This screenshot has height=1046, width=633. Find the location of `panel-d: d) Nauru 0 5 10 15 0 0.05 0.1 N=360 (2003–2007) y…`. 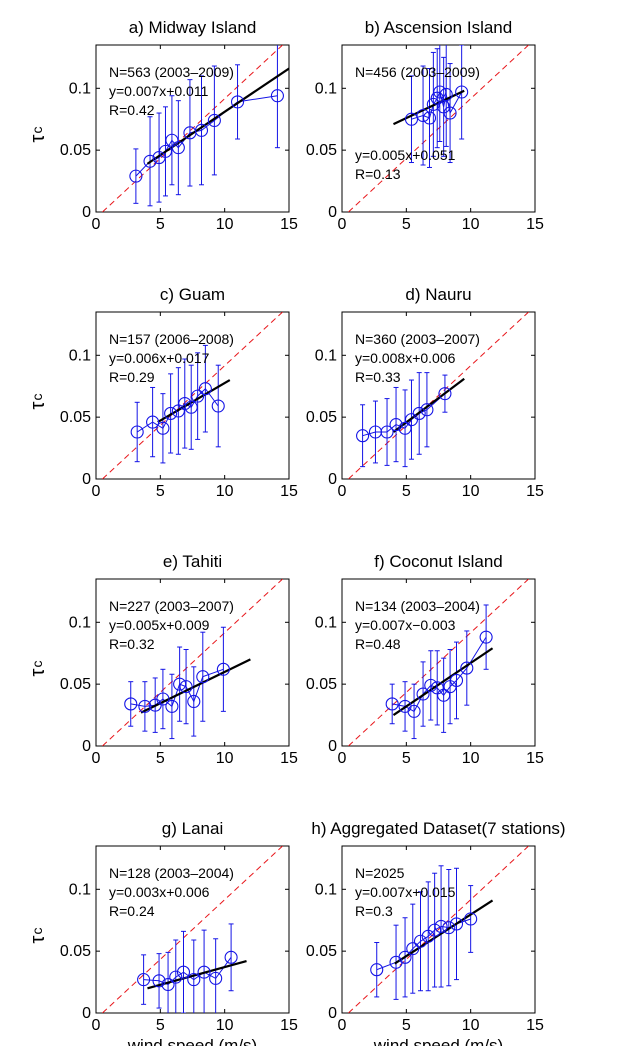

panel-d: d) Nauru 0 5 10 15 0 0.05 0.1 N=360 (2003–2007) y… is located at coordinates (425, 392).